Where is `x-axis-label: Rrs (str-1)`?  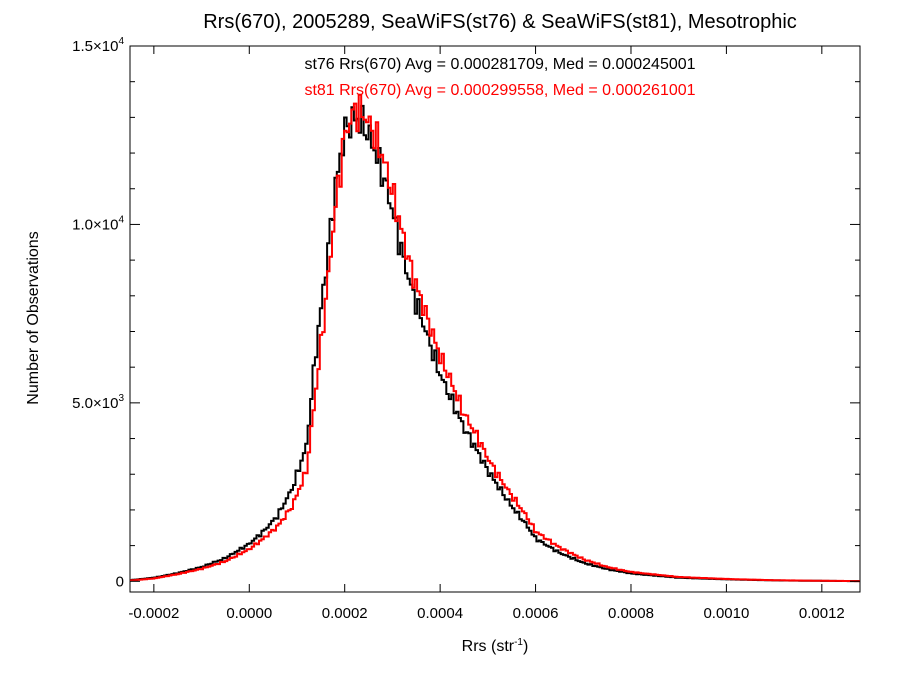
x-axis-label: Rrs (str-1) is located at coordinates (495, 646).